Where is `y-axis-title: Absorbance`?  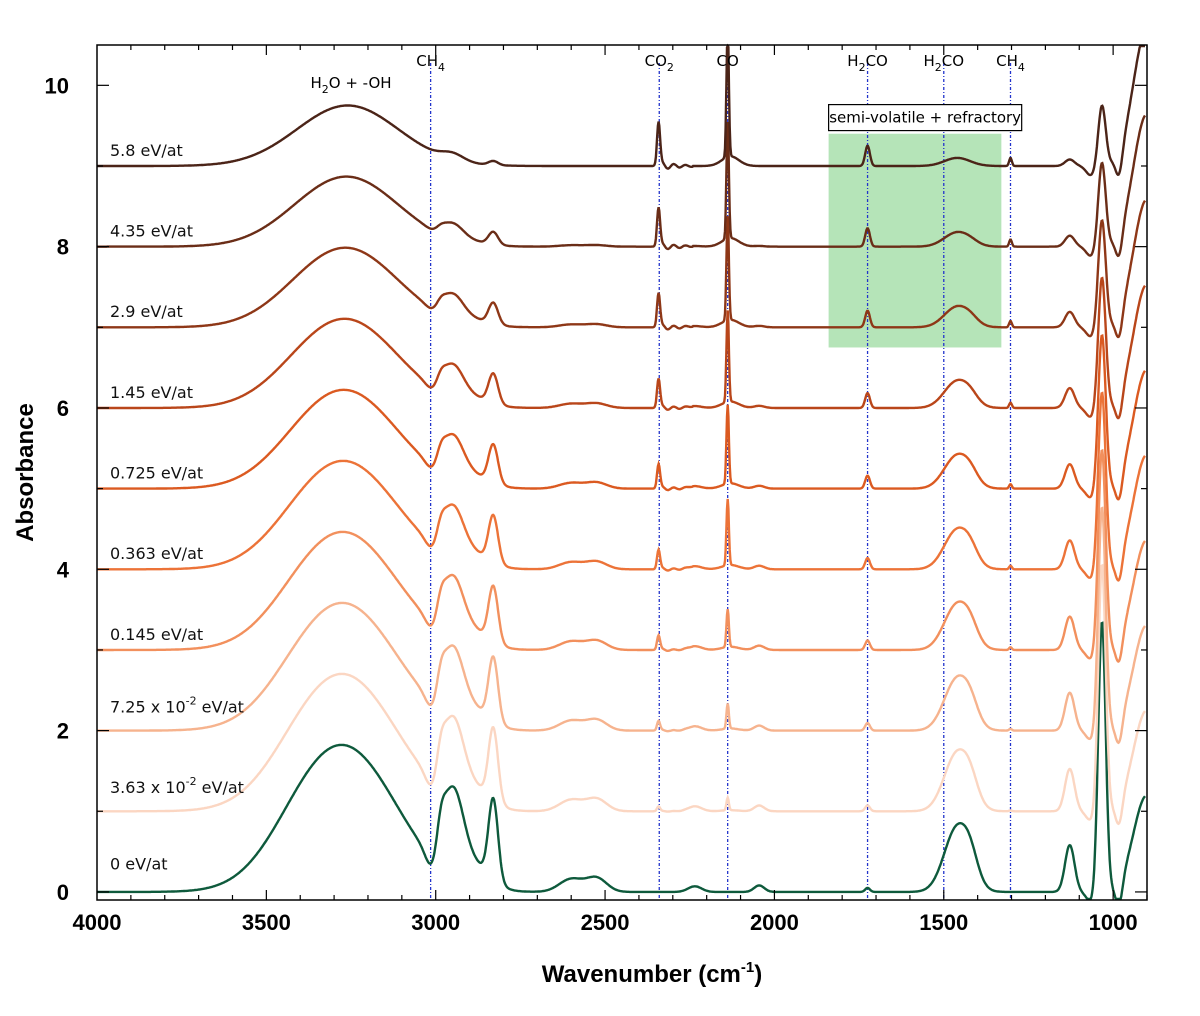 y-axis-title: Absorbance is located at coordinates (25, 472).